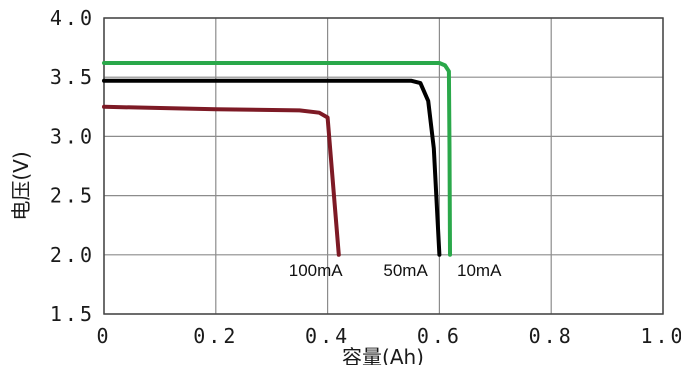 Image resolution: width=681 pixels, height=365 pixels. Describe the element at coordinates (72, 136) in the screenshot. I see `y-tick-label: 3.0` at that location.